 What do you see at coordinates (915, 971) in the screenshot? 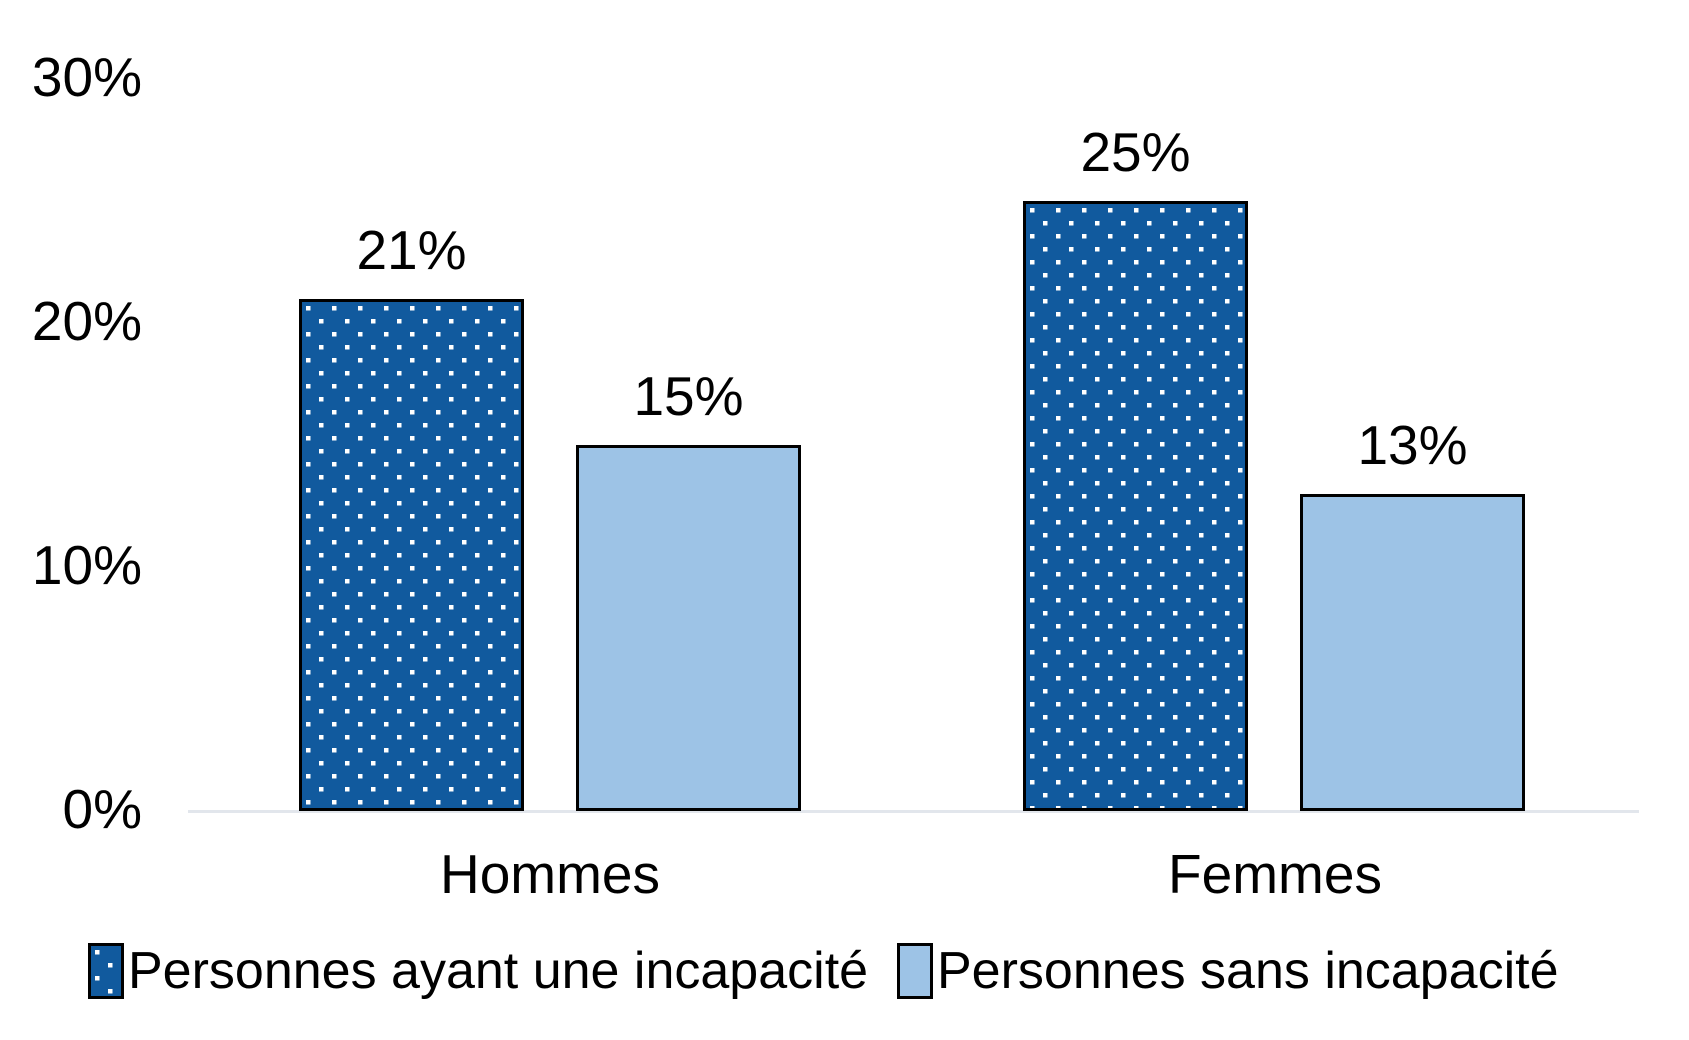
I see `legend-swatch-solid-icon` at bounding box center [915, 971].